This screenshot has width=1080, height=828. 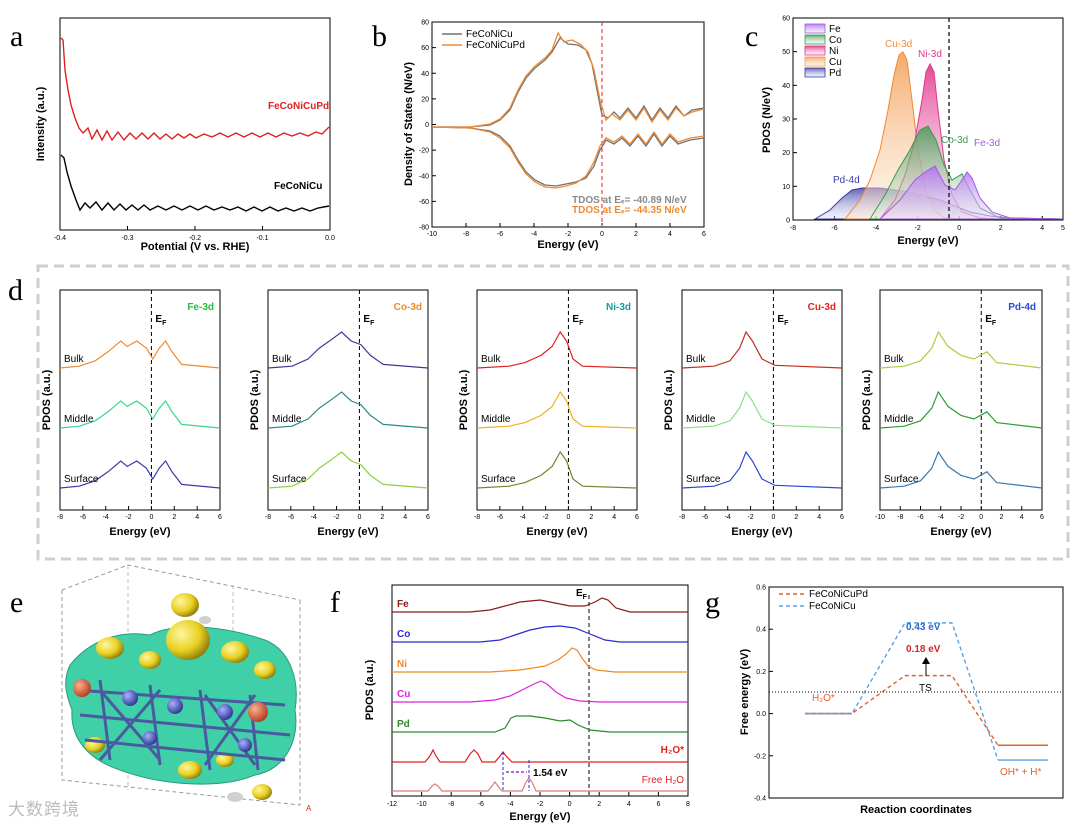 I want to click on panel-letter-f: f, so click(x=335, y=602).